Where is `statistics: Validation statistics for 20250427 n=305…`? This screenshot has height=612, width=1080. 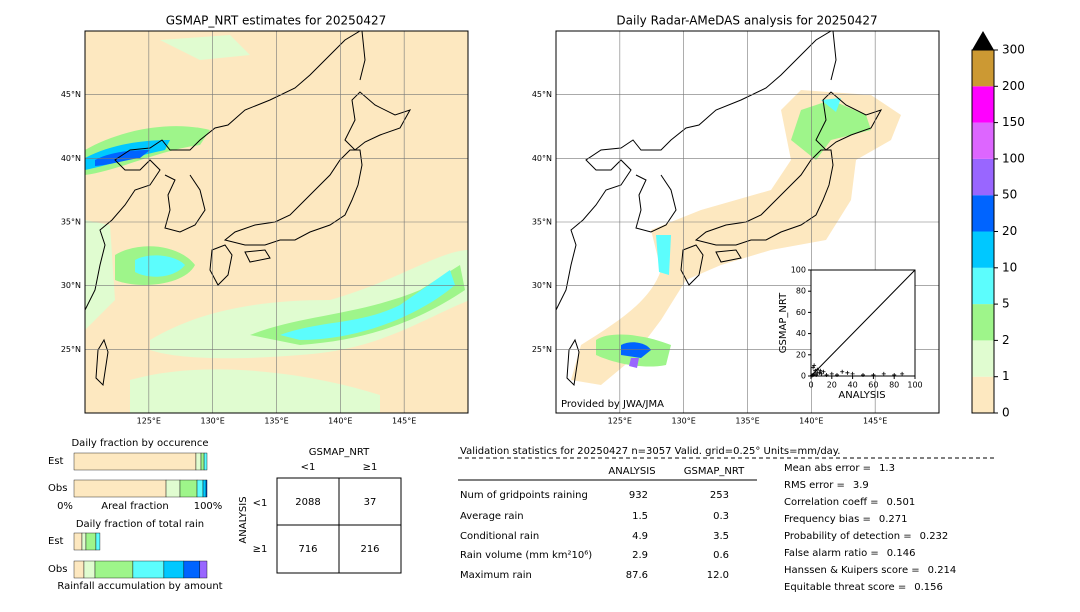
statistics: Validation statistics for 20250427 n=305… is located at coordinates (727, 519).